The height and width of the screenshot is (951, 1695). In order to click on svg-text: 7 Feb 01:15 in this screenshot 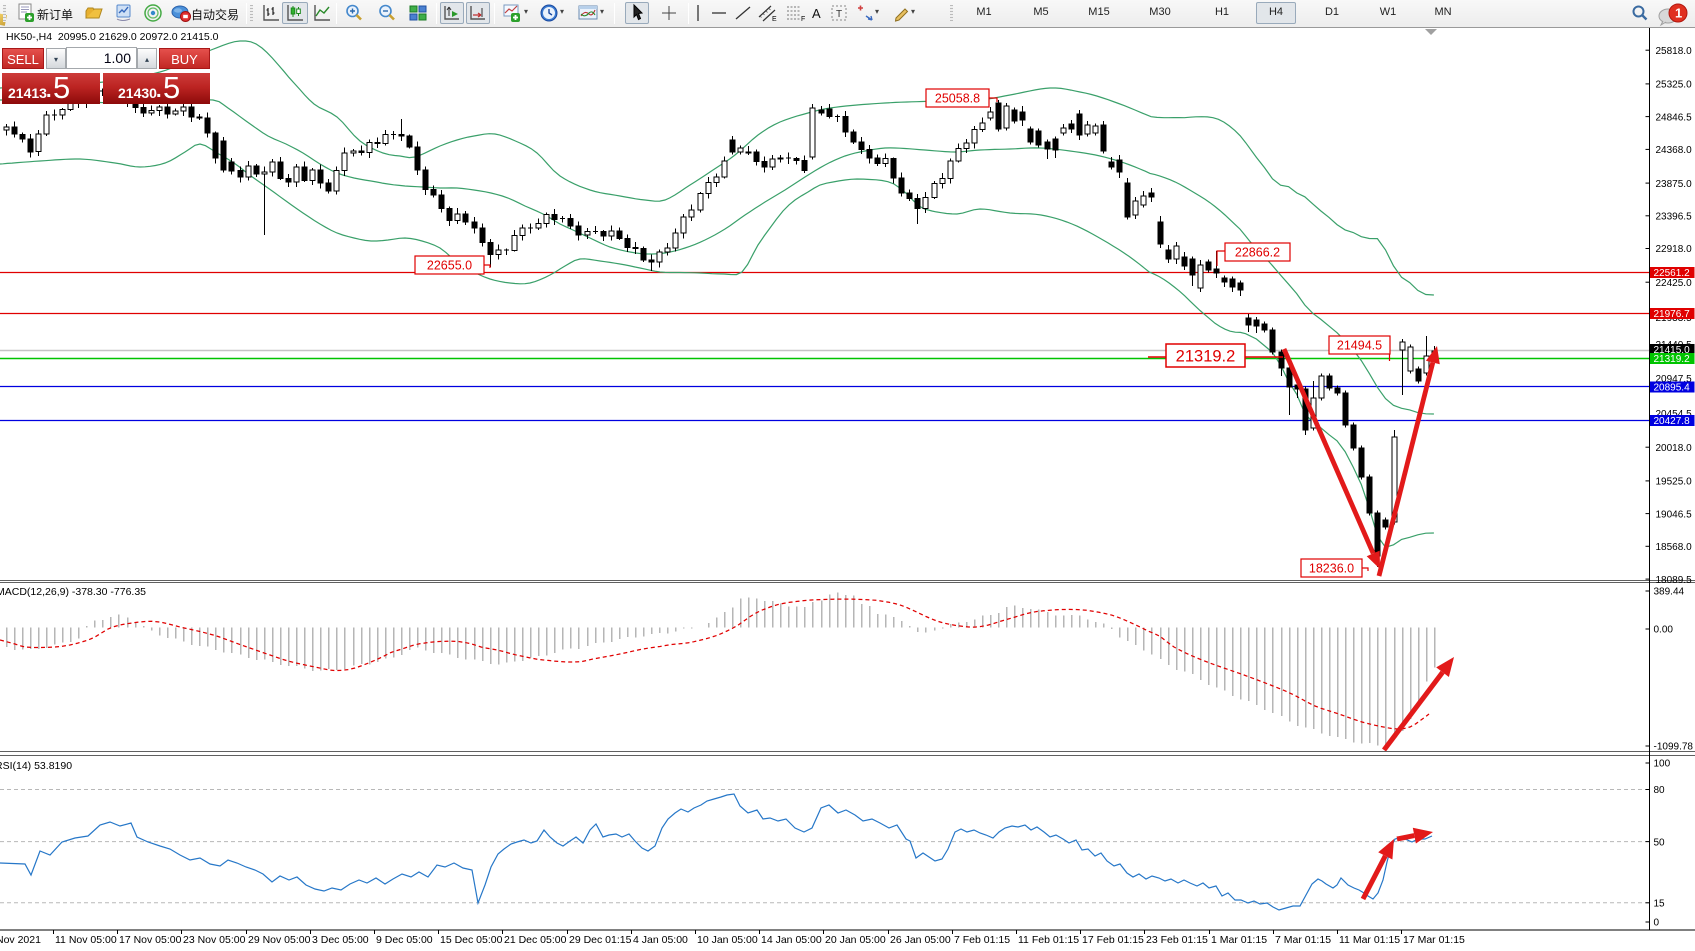, I will do `click(982, 940)`.